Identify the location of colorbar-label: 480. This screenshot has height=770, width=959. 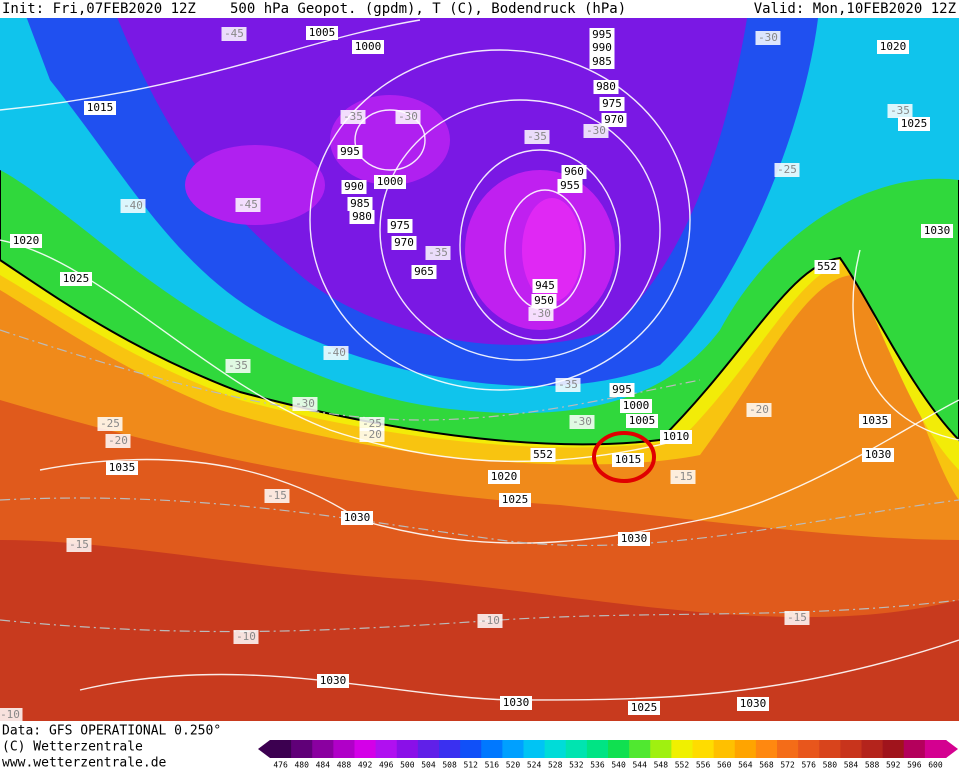
(301, 765).